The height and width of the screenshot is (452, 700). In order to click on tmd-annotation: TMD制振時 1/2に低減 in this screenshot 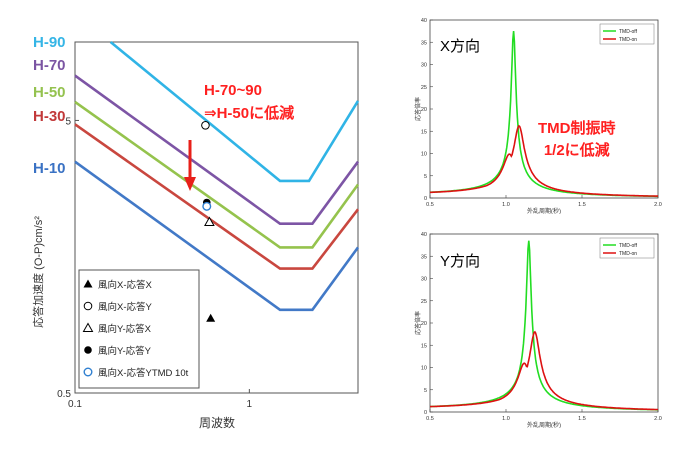, I will do `click(577, 139)`.